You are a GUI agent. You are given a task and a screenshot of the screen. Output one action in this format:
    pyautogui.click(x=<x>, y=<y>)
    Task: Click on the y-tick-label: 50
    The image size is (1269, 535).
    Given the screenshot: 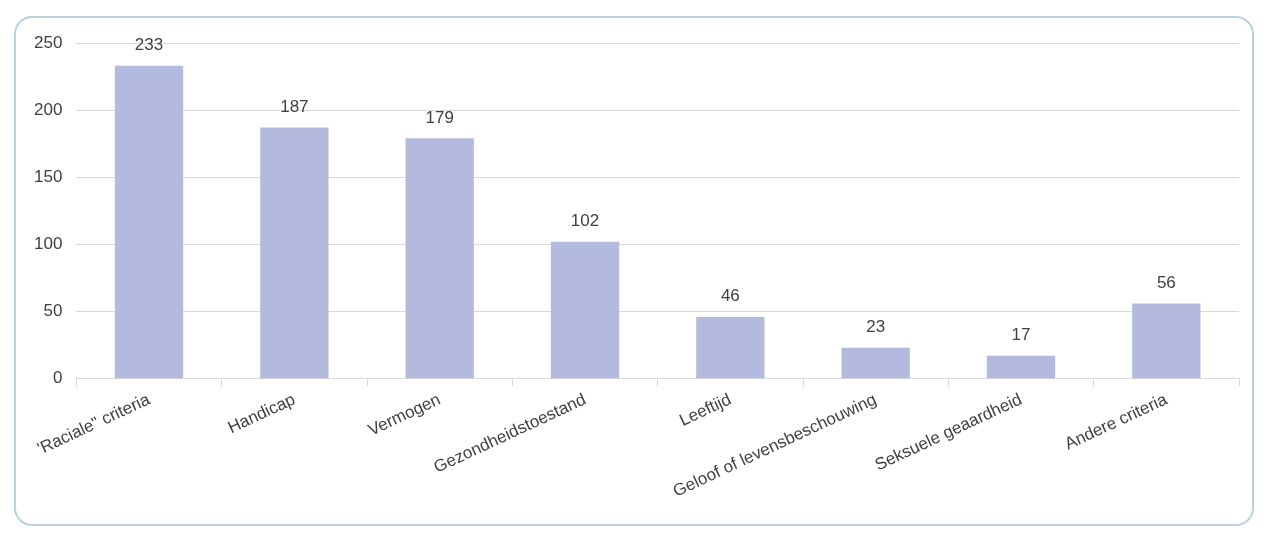 What is the action you would take?
    pyautogui.click(x=53, y=311)
    